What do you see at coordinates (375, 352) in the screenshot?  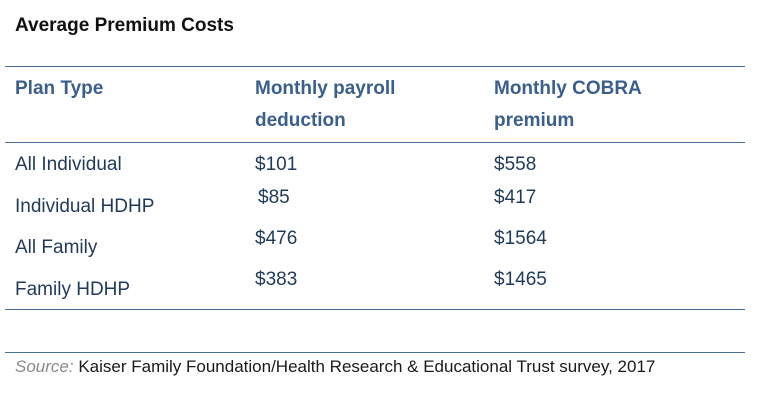 I see `source-rule` at bounding box center [375, 352].